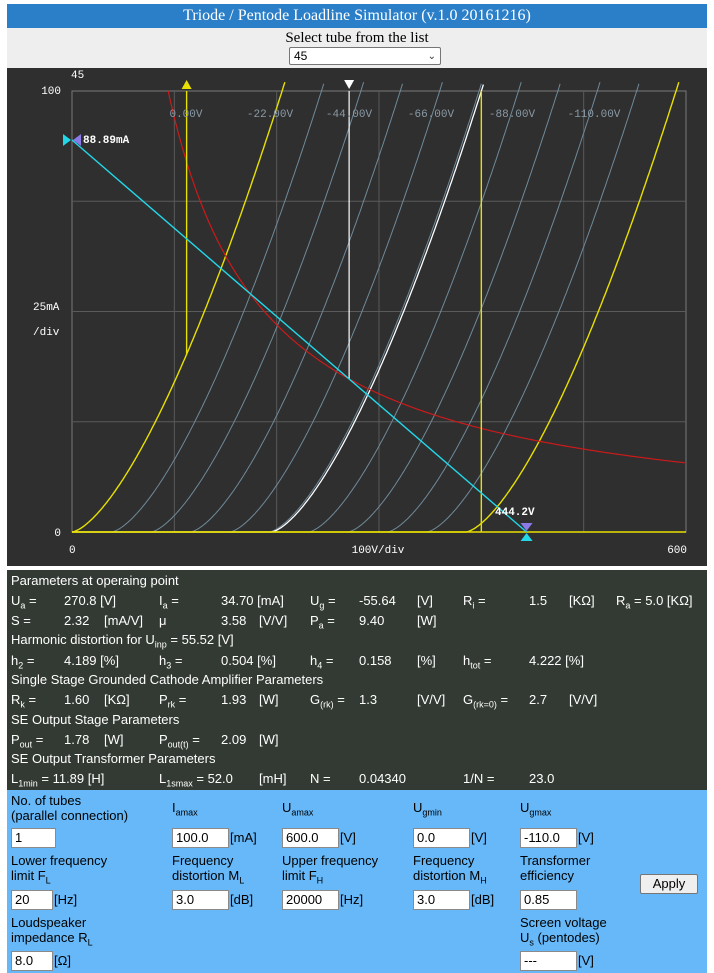 This screenshot has height=973, width=714. What do you see at coordinates (24, 701) in the screenshot?
I see `rk-label: Rk =` at bounding box center [24, 701].